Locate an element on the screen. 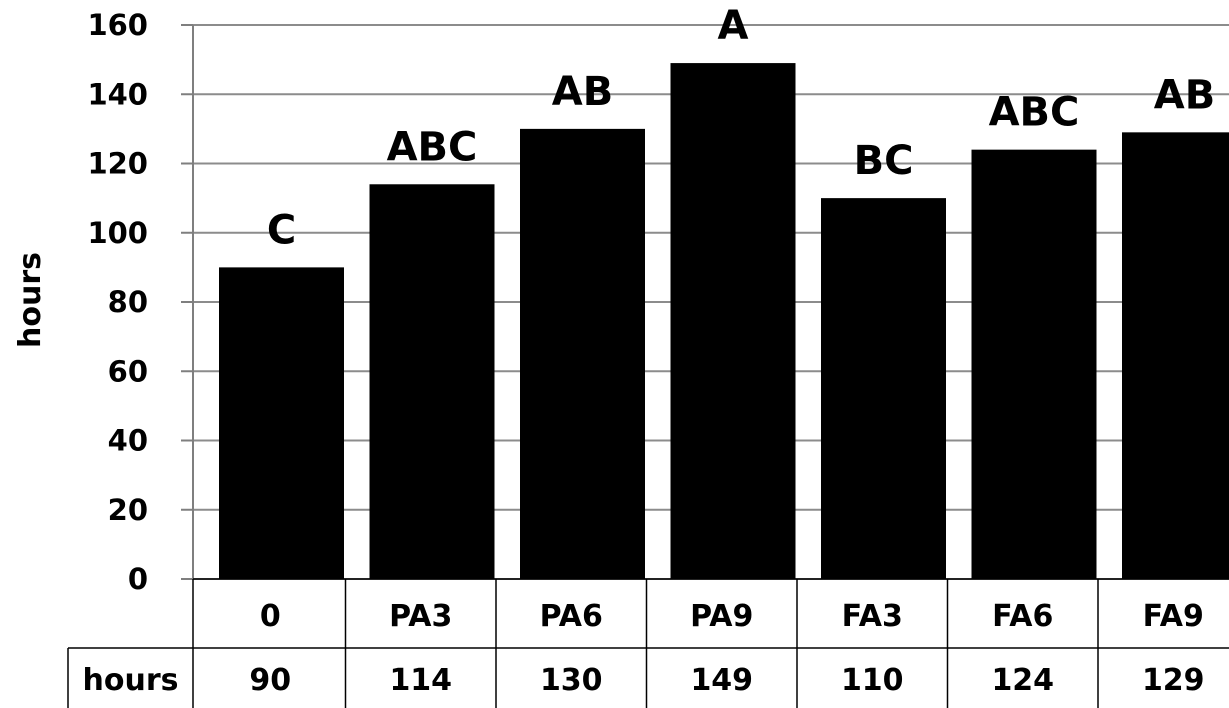  y-tick-label: 160 is located at coordinates (117, 25).